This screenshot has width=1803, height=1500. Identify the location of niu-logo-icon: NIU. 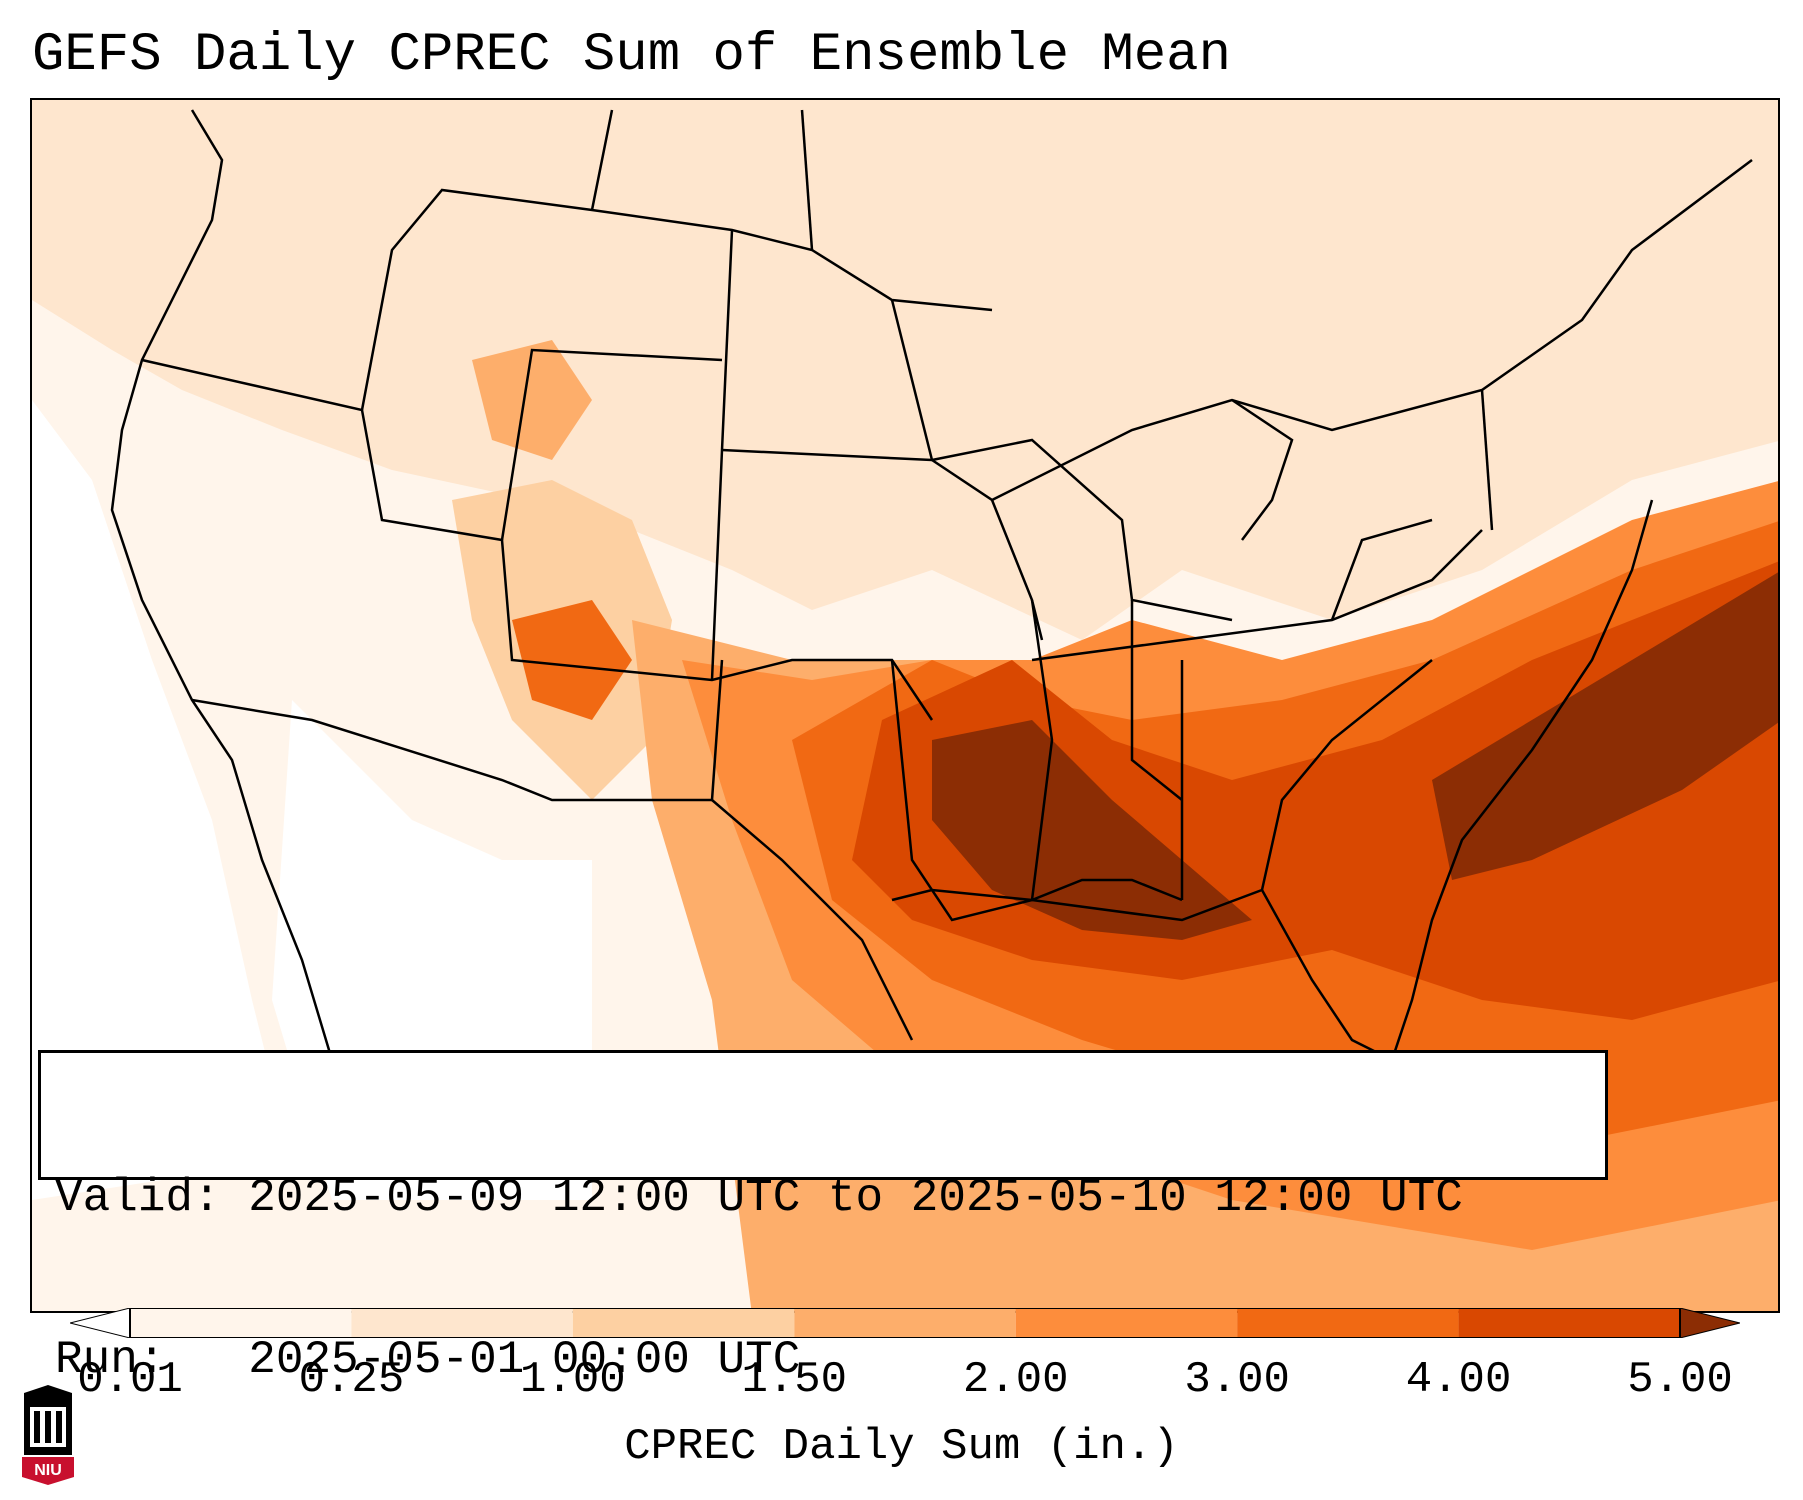
(48, 1435).